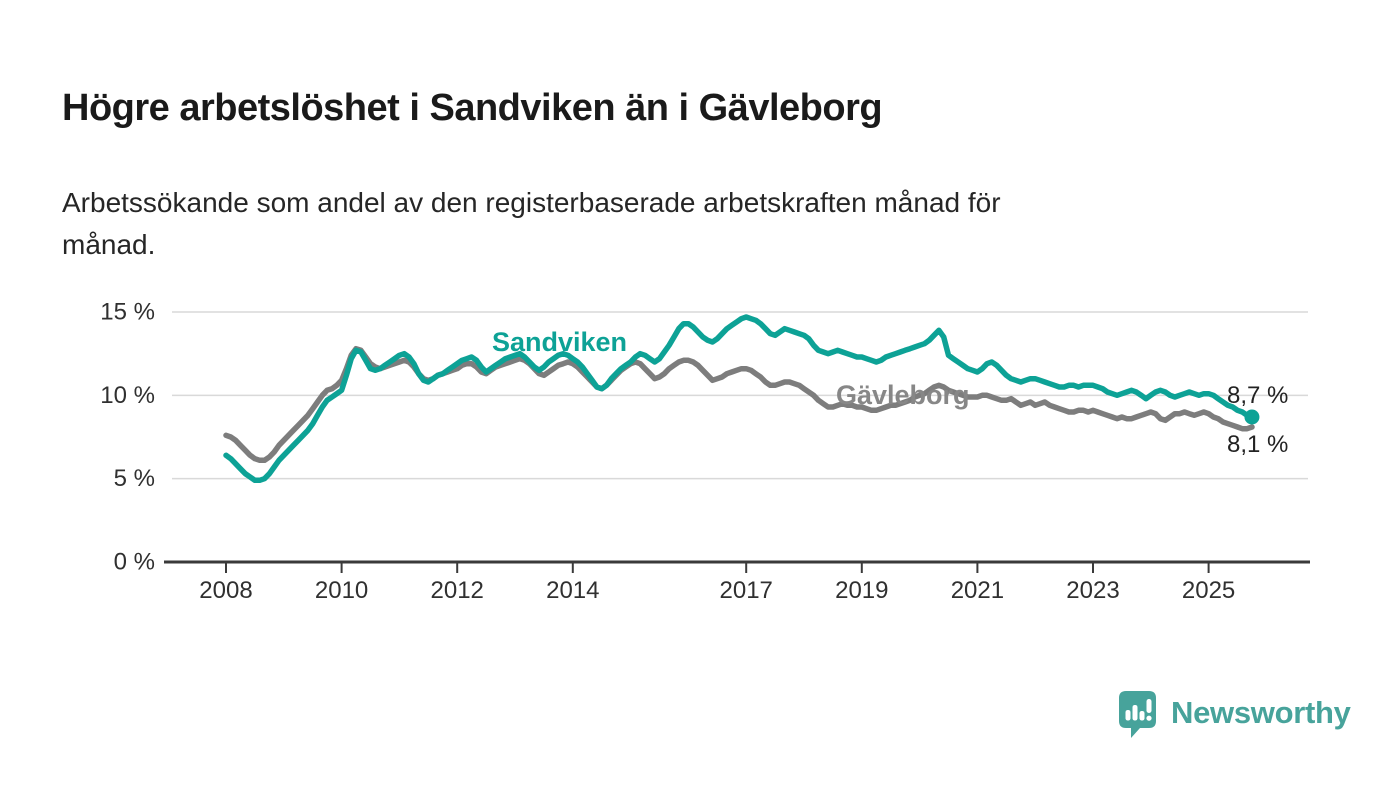 The height and width of the screenshot is (794, 1400). I want to click on newsworthy-logo-text: Newsworthy, so click(1261, 712).